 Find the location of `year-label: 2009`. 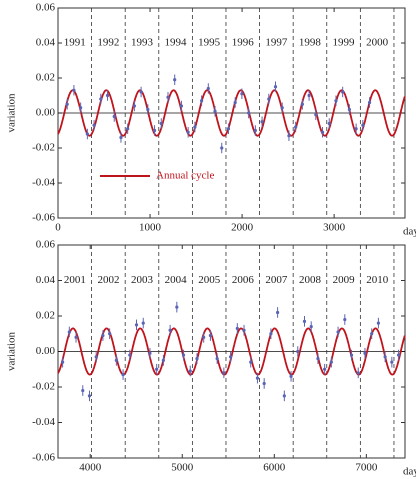

year-label: 2009 is located at coordinates (344, 280).